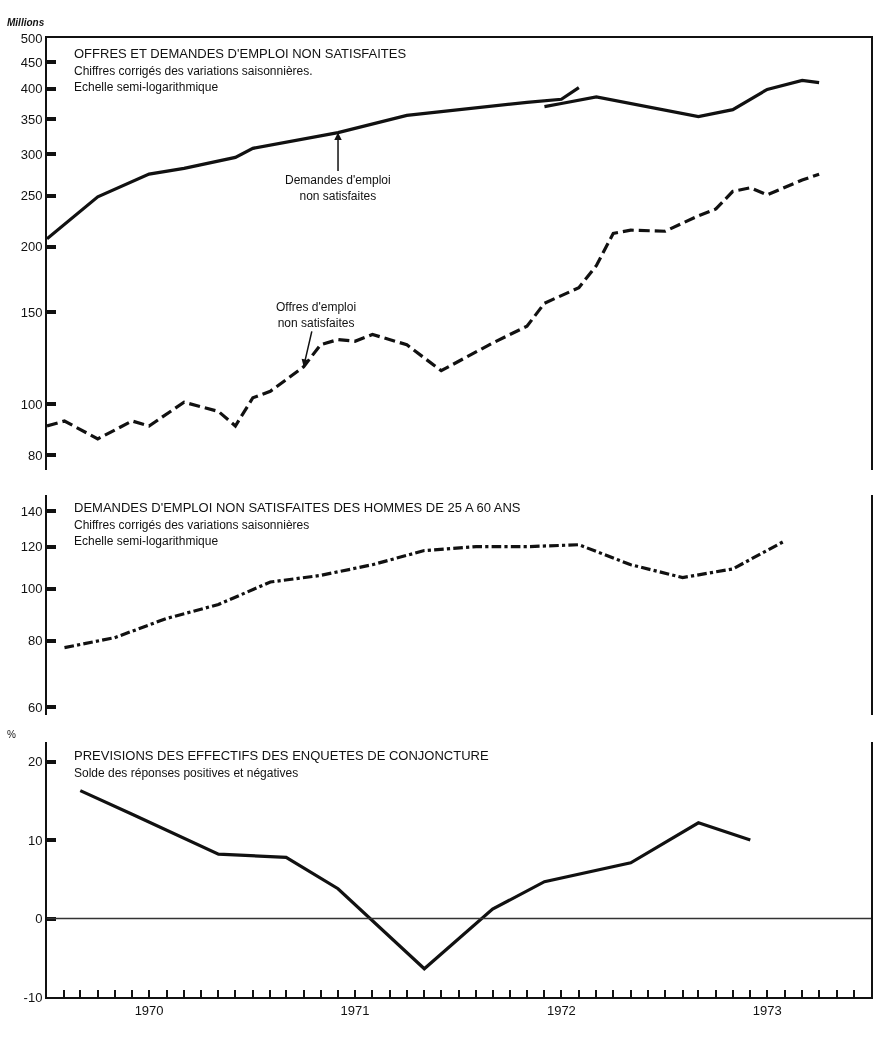  Describe the element at coordinates (193, 79) in the screenshot. I see `text: Chiffres corrigés des variations saisonnières. Echelle semi-logarithmique` at that location.